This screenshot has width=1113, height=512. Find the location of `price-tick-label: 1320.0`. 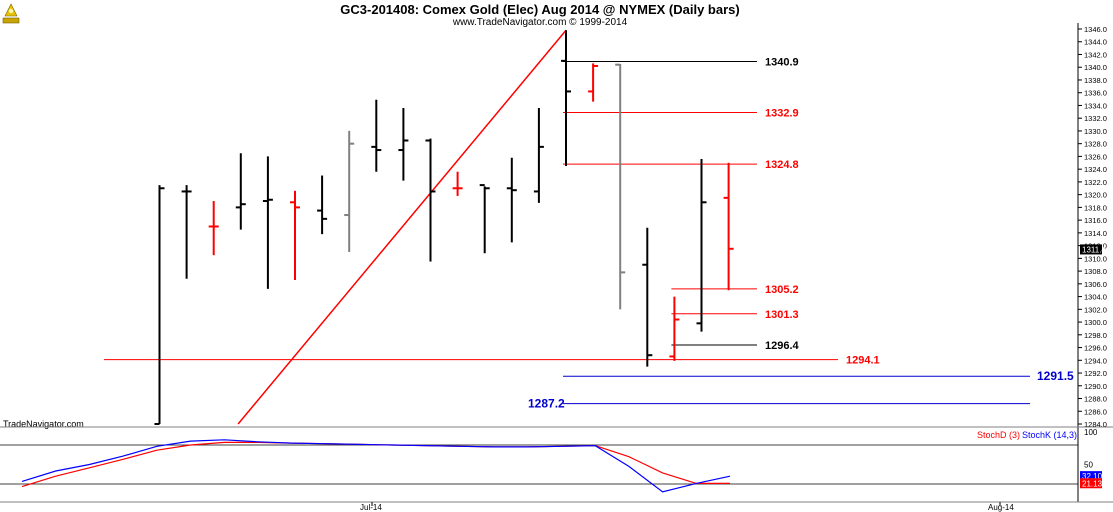

price-tick-label: 1320.0 is located at coordinates (1095, 195).